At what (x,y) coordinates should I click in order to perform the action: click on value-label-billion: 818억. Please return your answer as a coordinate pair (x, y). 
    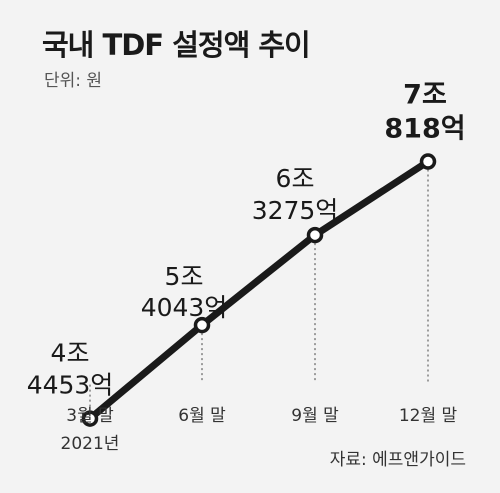
    Looking at the image, I should click on (424, 129).